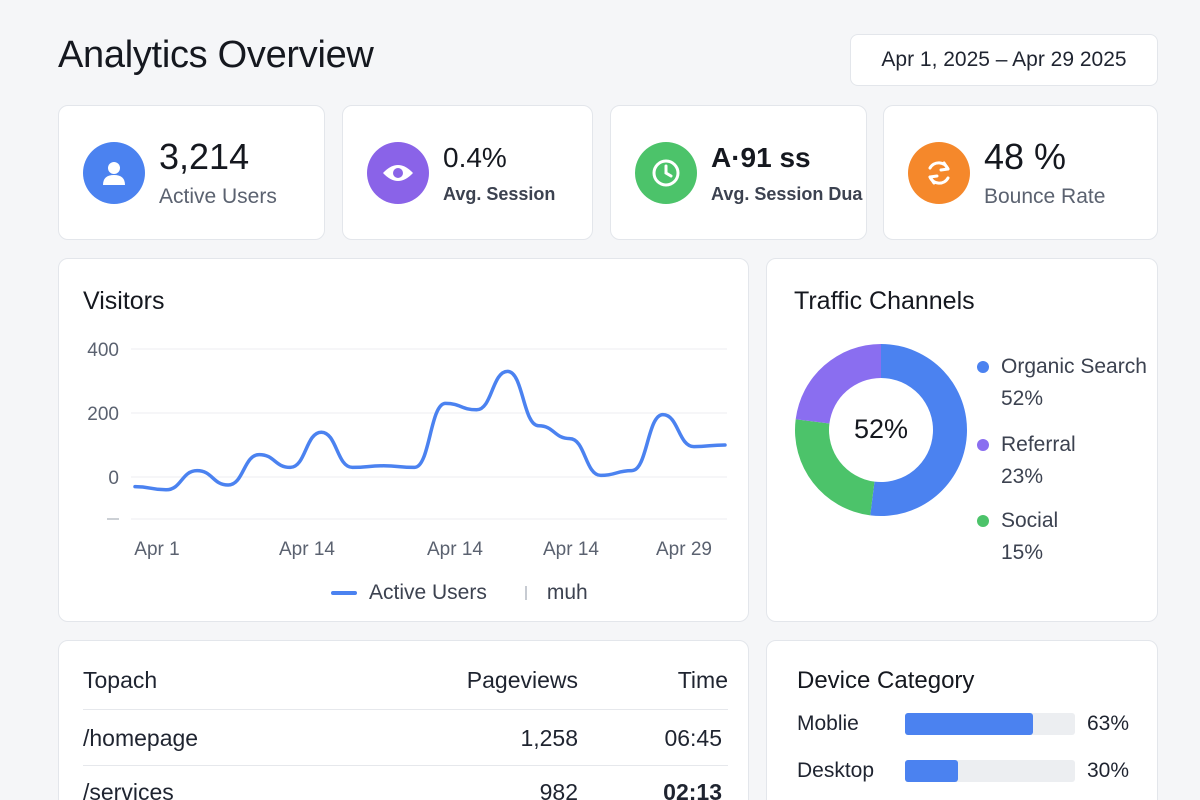  Describe the element at coordinates (156, 549) in the screenshot. I see `x-tick-label: Apr 1` at that location.